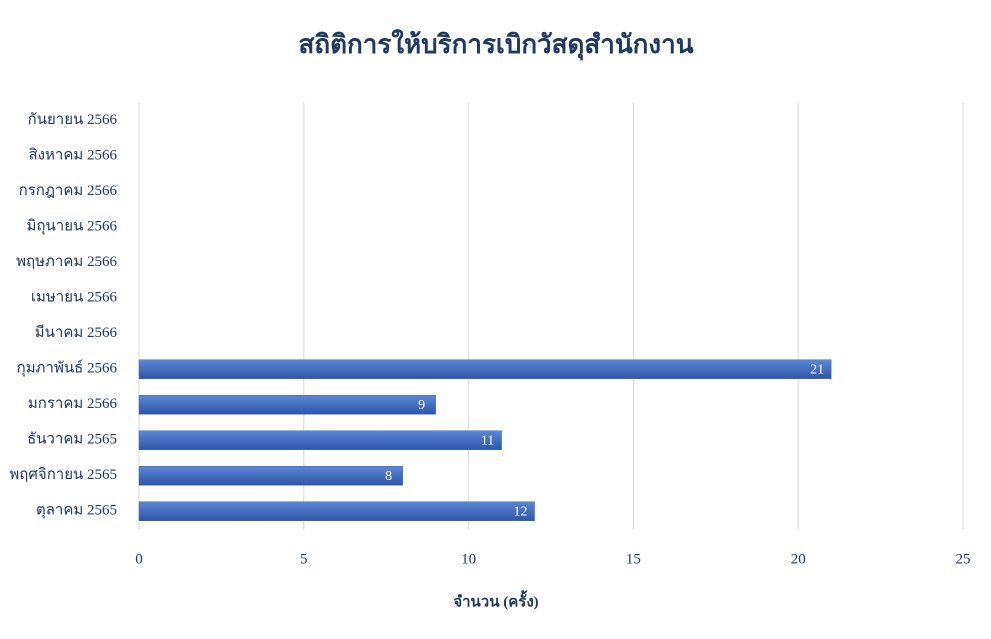 The height and width of the screenshot is (639, 991). I want to click on x-tick-label: 25, so click(963, 559).